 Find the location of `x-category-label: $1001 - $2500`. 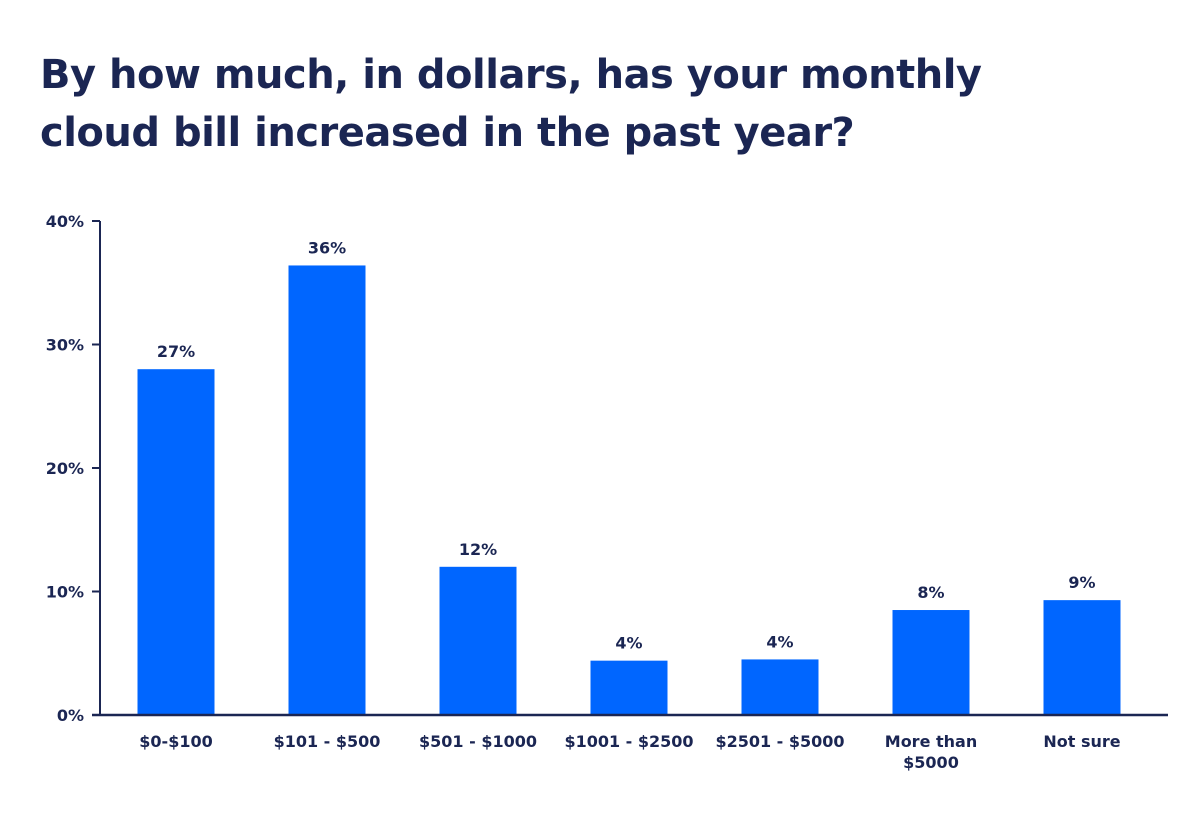

x-category-label: $1001 - $2500 is located at coordinates (628, 741).